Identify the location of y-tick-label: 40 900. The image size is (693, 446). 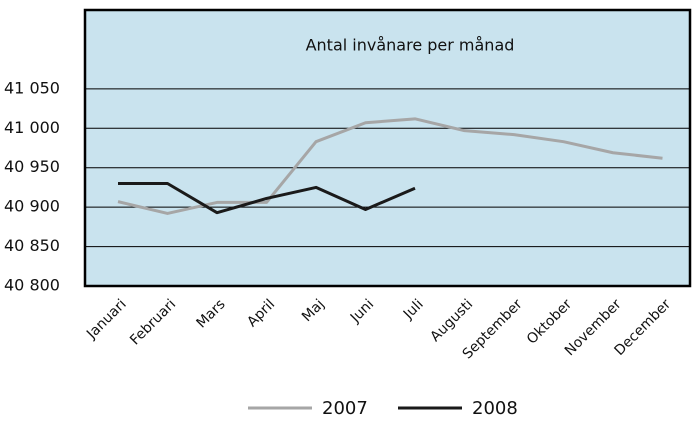
(32, 206).